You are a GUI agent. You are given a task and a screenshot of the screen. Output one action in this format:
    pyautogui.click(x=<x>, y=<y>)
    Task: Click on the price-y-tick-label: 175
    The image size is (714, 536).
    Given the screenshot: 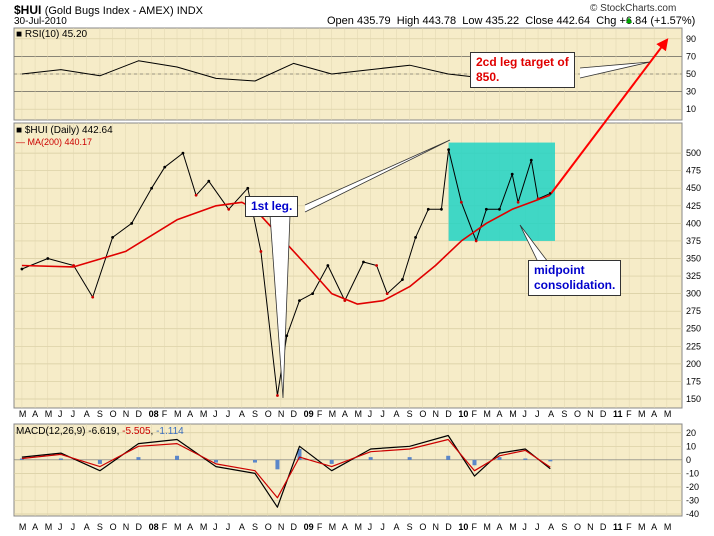 What is the action you would take?
    pyautogui.click(x=693, y=381)
    